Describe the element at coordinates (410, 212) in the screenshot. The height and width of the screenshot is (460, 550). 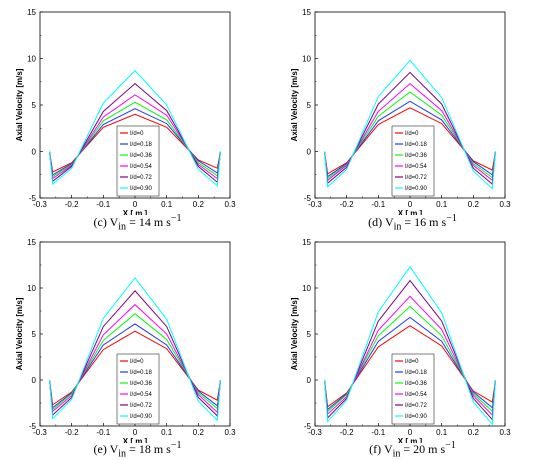
I see `x-axis-label: X [ m ]` at that location.